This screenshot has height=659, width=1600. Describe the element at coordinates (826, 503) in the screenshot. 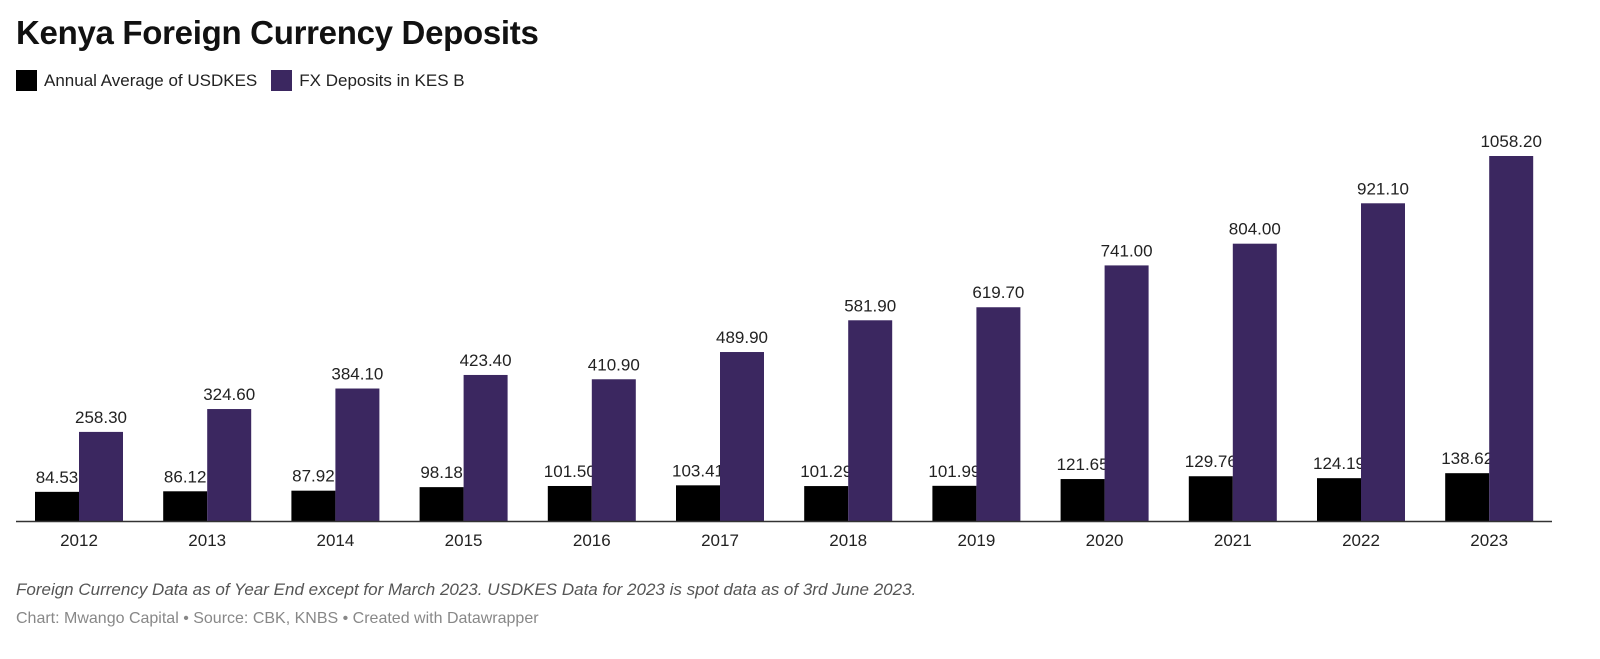

I see `bar-usdkes-2018` at that location.